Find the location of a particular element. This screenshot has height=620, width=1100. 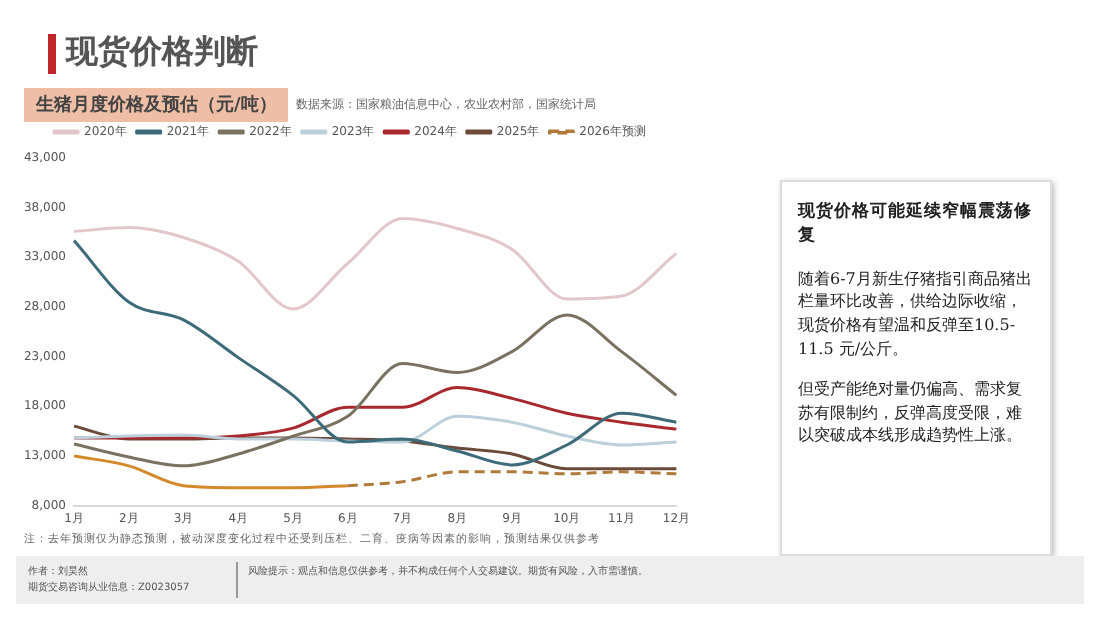

chart-subtitle: 生猪月度价格及预估（元/吨） is located at coordinates (156, 105).